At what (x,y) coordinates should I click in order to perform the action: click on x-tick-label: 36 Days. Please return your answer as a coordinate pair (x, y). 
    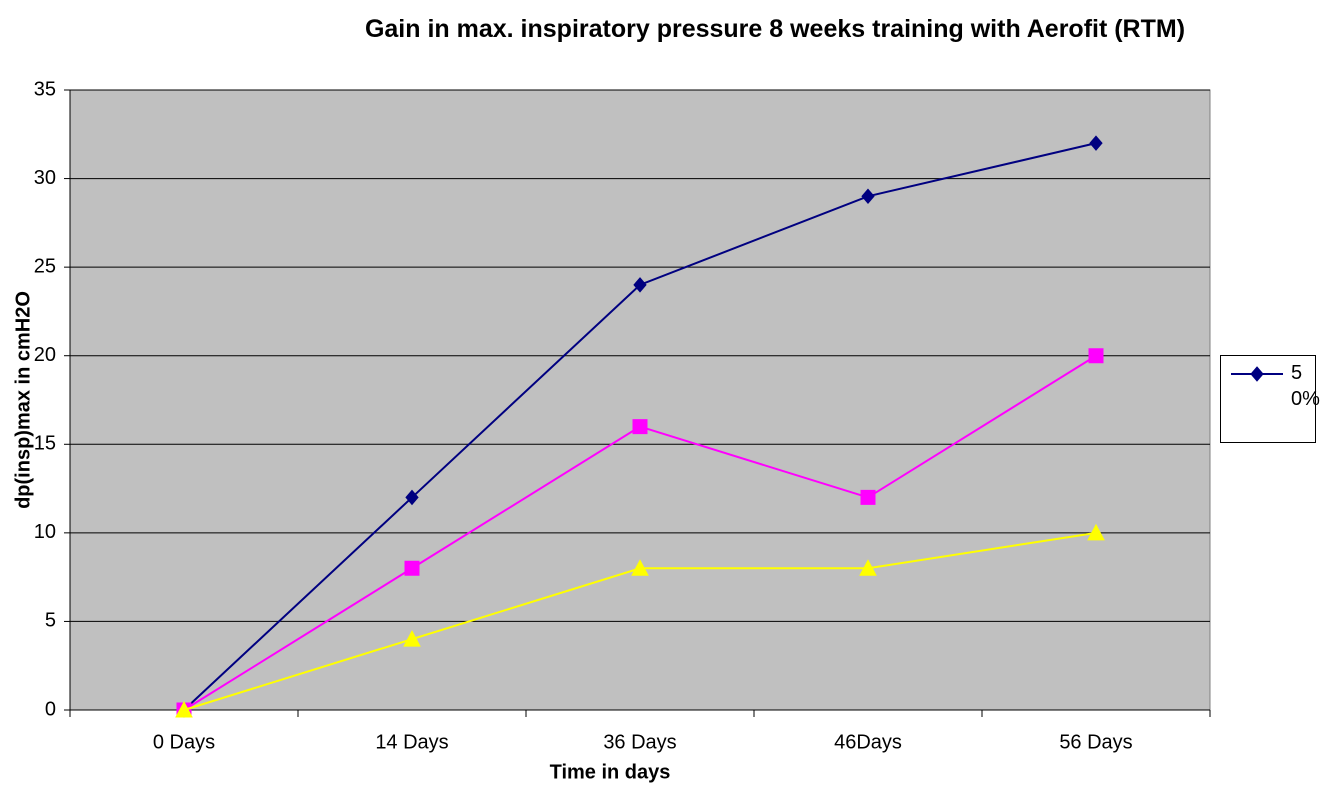
    Looking at the image, I should click on (639, 742).